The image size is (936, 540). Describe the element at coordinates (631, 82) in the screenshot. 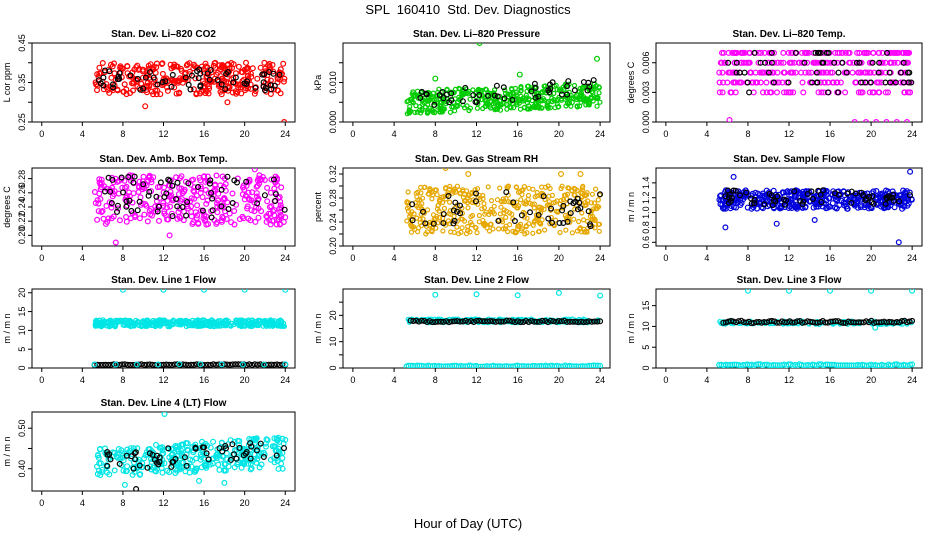

I see `y-axis-label: degrees C` at that location.